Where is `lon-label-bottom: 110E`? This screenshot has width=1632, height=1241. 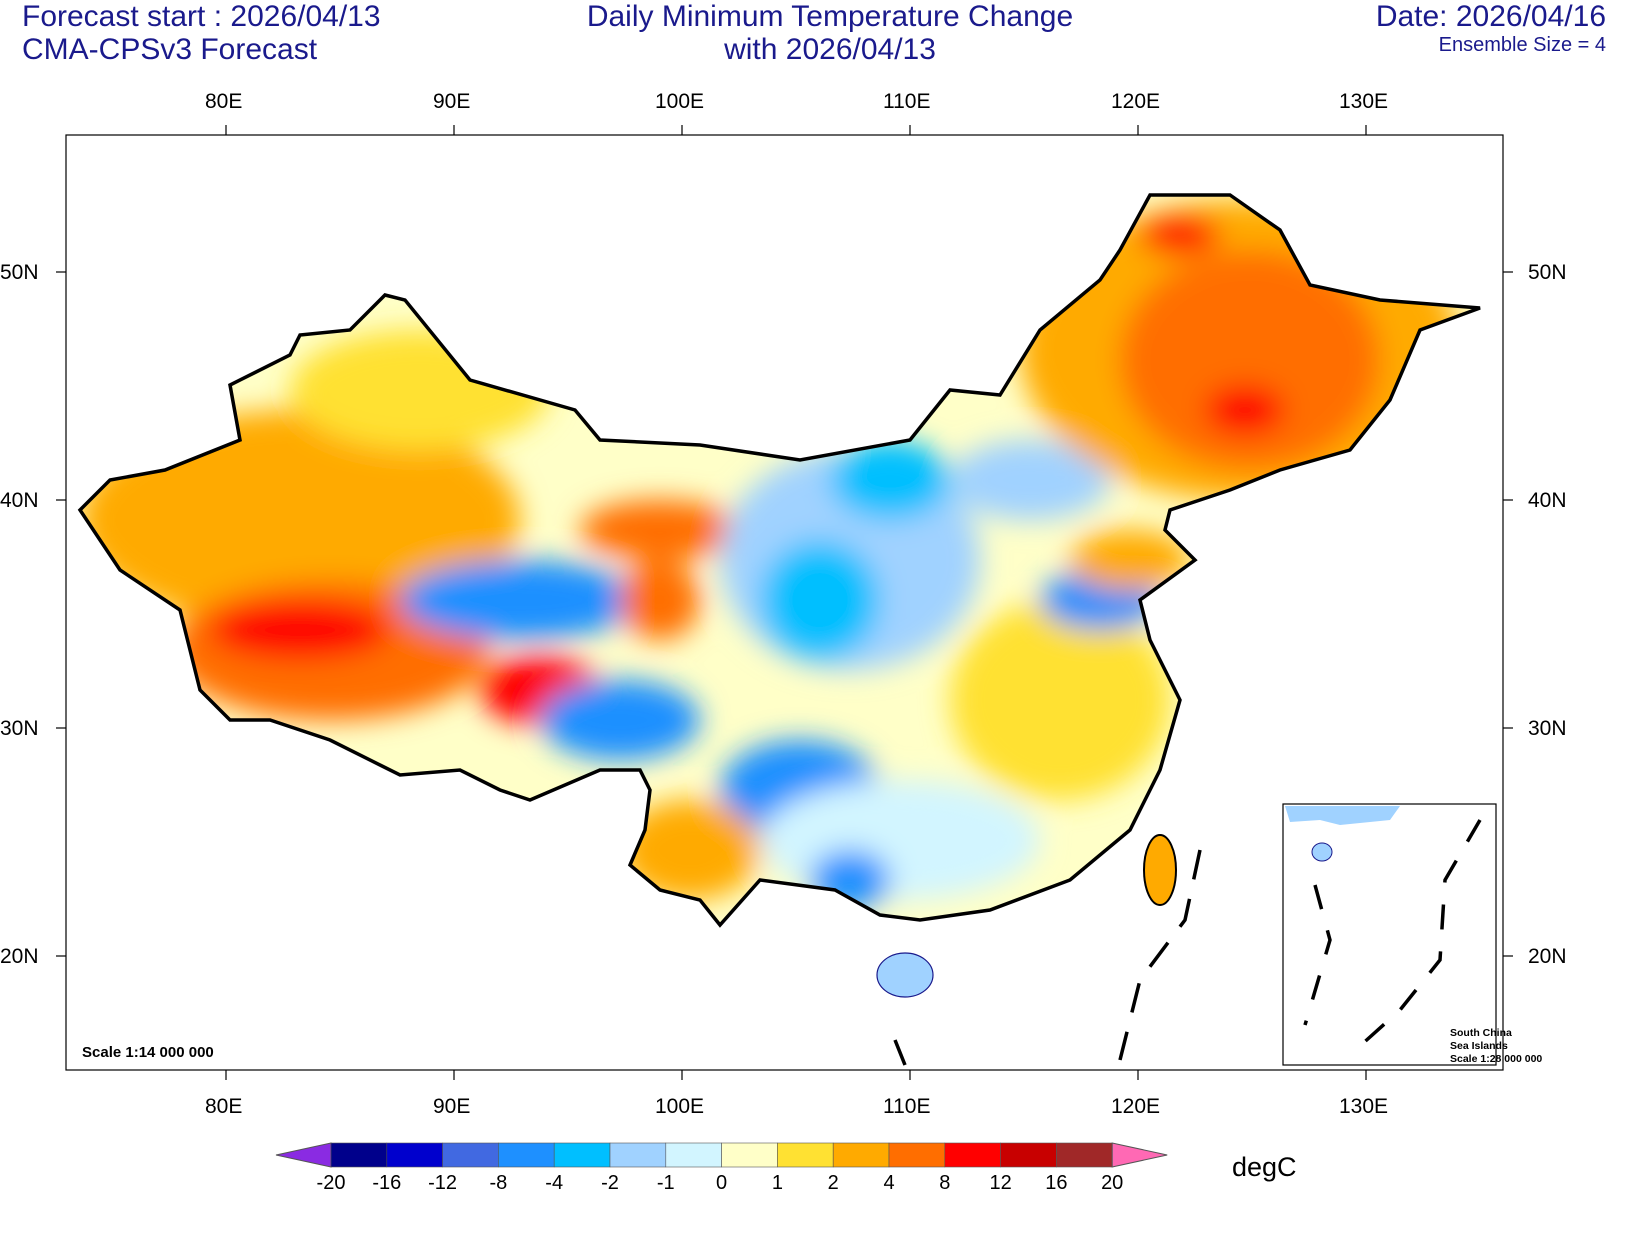 lon-label-bottom: 110E is located at coordinates (907, 1106).